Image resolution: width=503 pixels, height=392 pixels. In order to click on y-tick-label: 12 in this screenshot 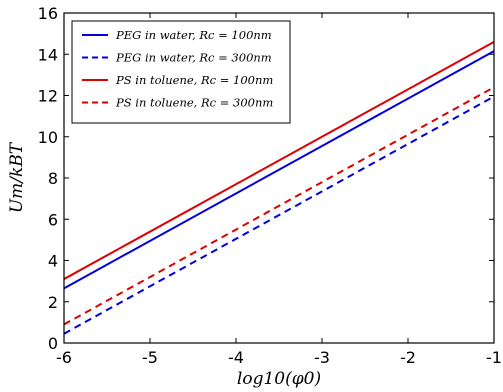, I will do `click(48, 96)`.